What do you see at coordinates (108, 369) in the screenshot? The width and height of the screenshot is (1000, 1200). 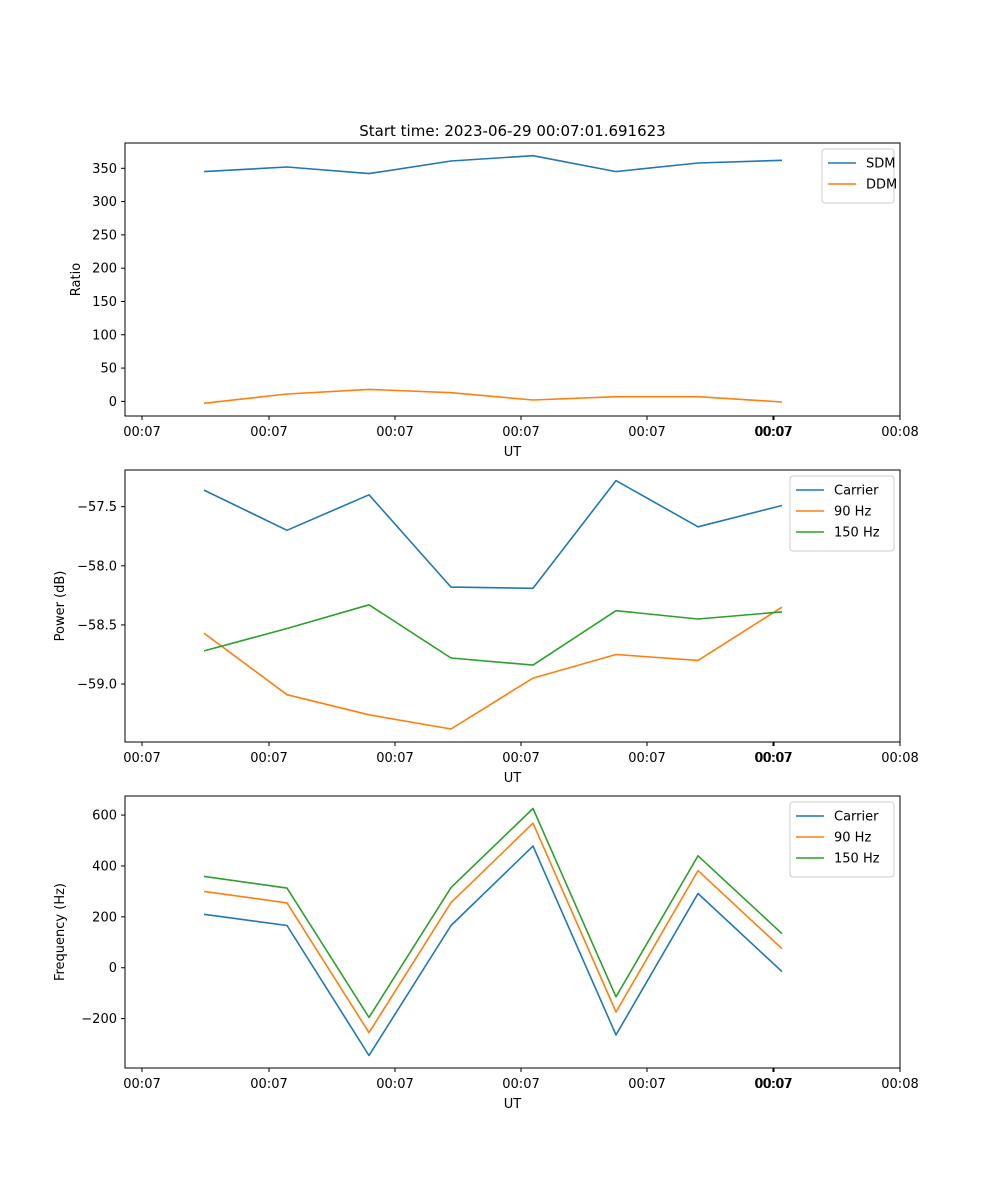 I see `y-tick-label: 50` at bounding box center [108, 369].